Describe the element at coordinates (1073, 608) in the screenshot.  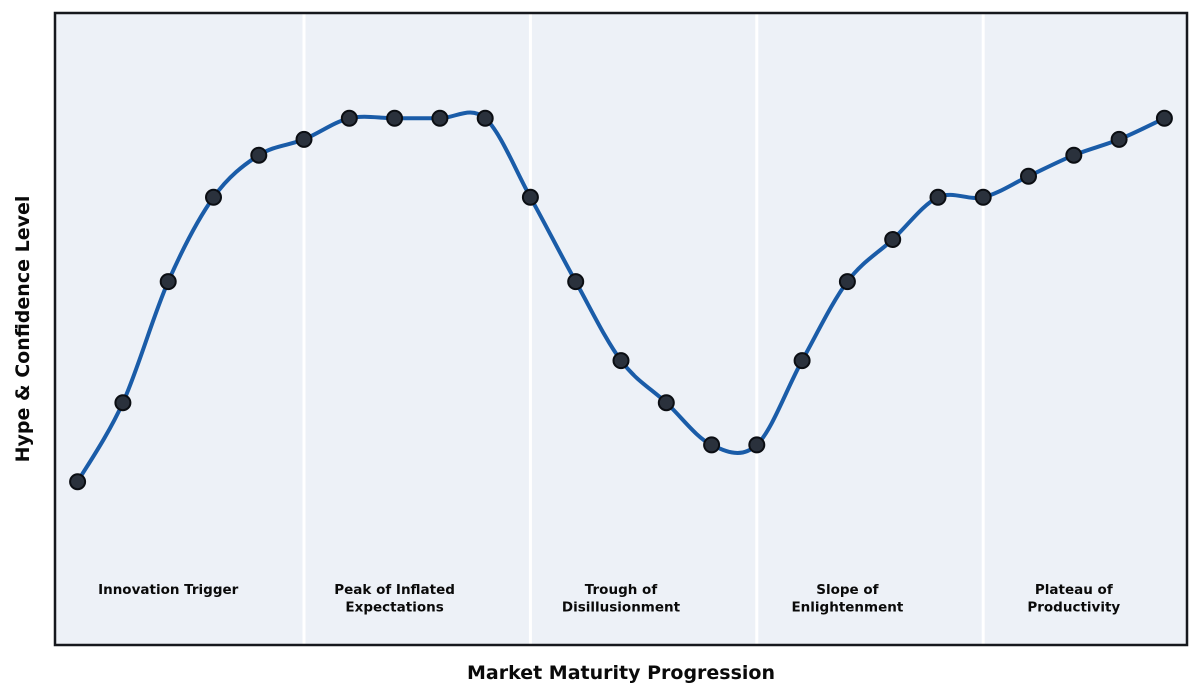
I see `phase-label: Productivity` at that location.